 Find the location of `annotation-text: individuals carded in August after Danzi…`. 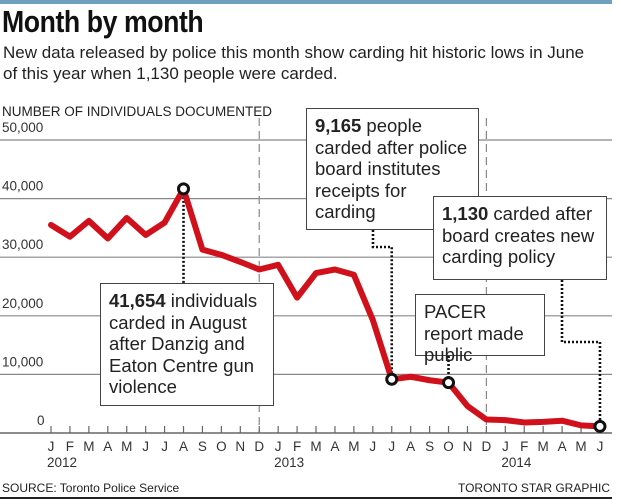

annotation-text: individuals carded in August after Danzi… is located at coordinates (183, 343).